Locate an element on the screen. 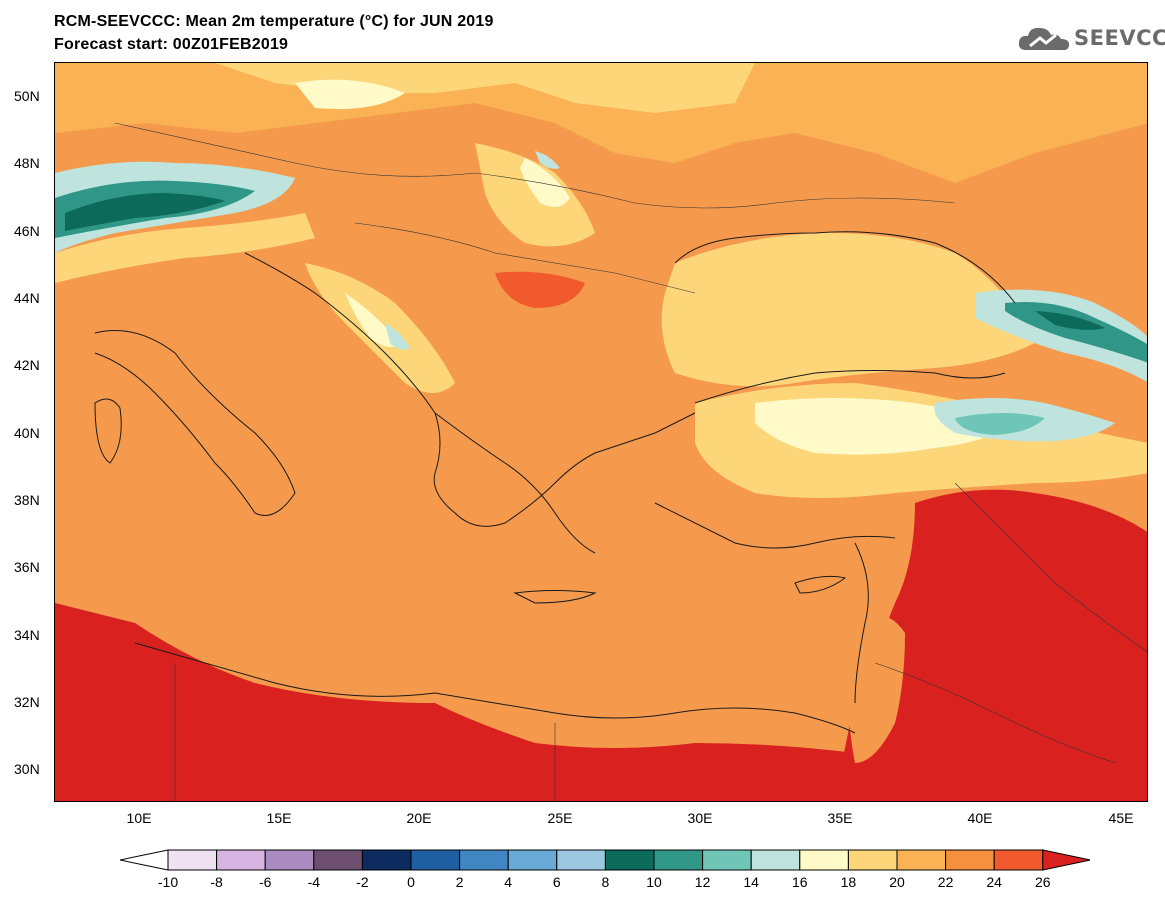  forecast-start: Forecast start: 00Z01FEB2019 is located at coordinates (171, 44).